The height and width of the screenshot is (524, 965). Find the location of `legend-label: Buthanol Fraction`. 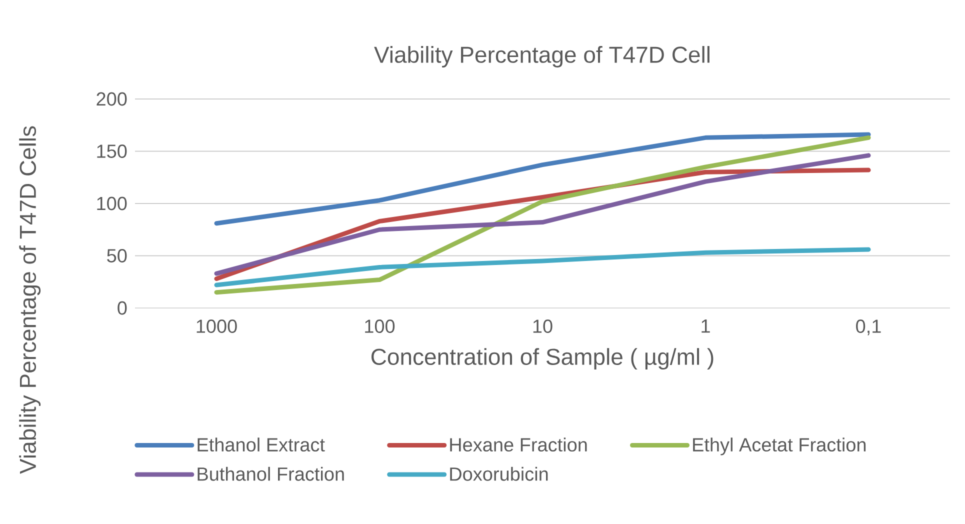

legend-label: Buthanol Fraction is located at coordinates (271, 473).